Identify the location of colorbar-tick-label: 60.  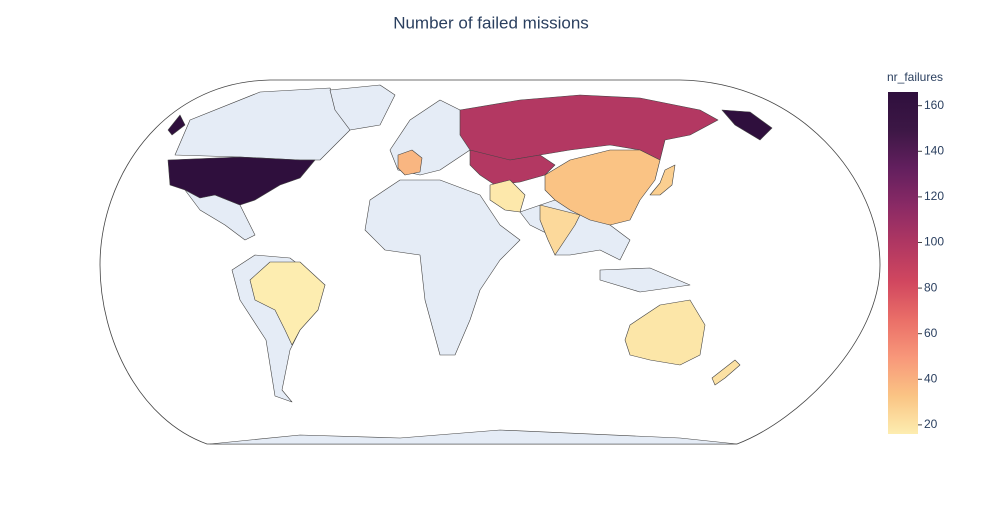
(931, 333).